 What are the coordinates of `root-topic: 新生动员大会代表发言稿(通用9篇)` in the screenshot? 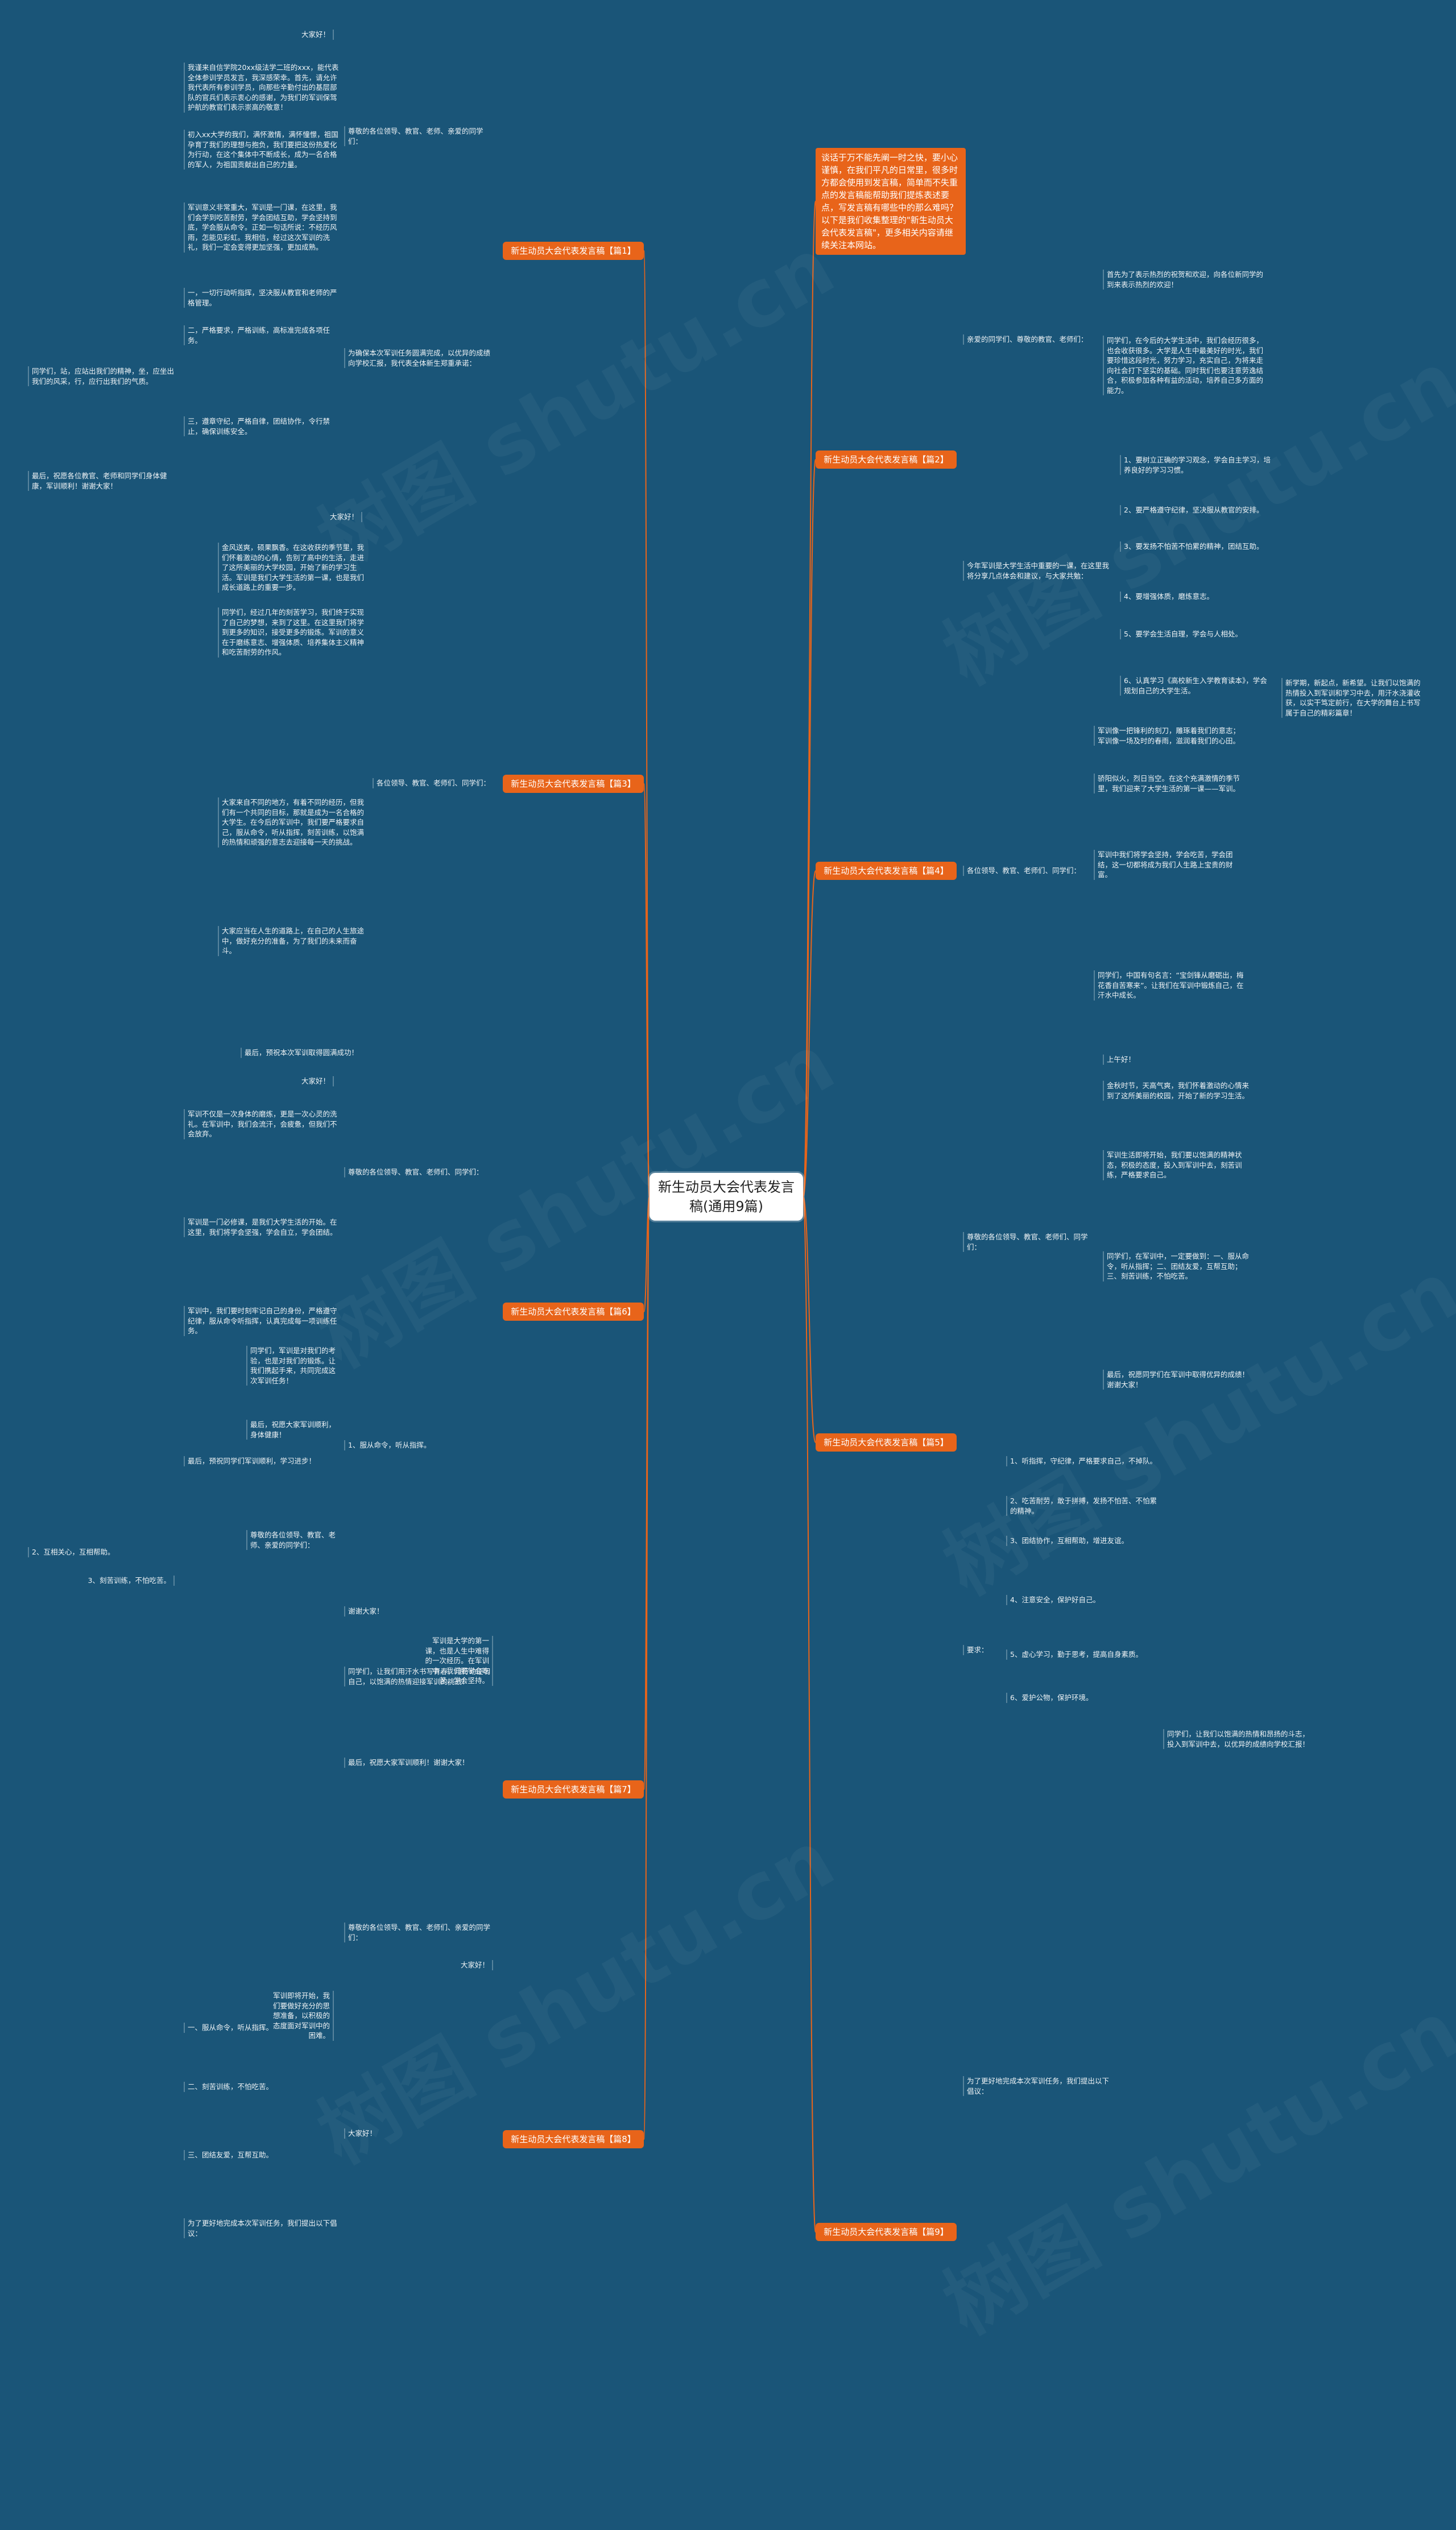 It's located at (726, 1197).